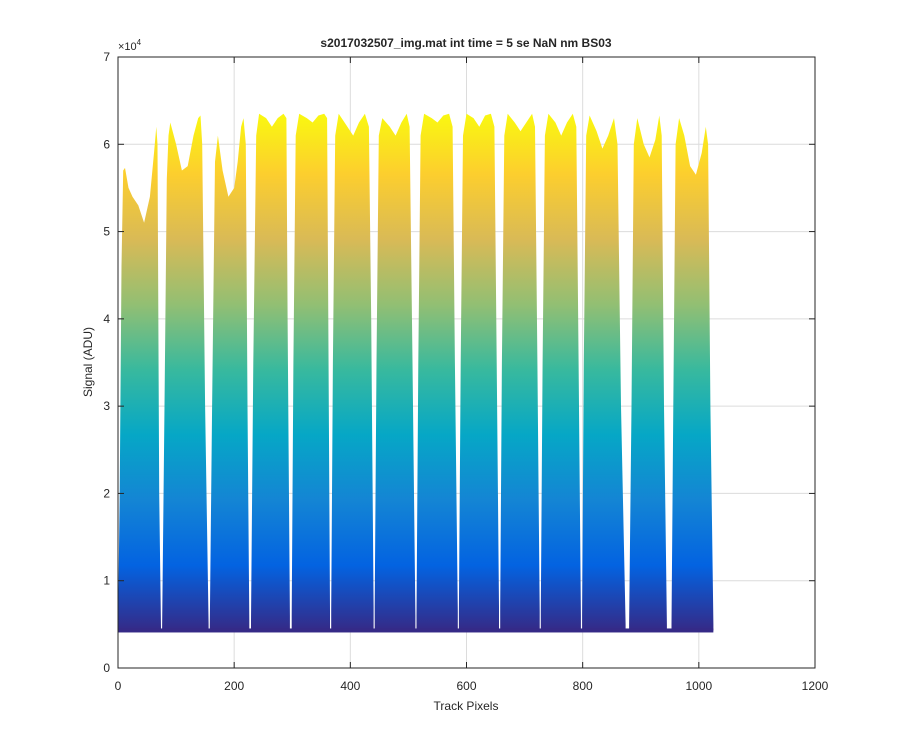 This screenshot has width=900, height=750. I want to click on x-tick-label: 600, so click(466, 686).